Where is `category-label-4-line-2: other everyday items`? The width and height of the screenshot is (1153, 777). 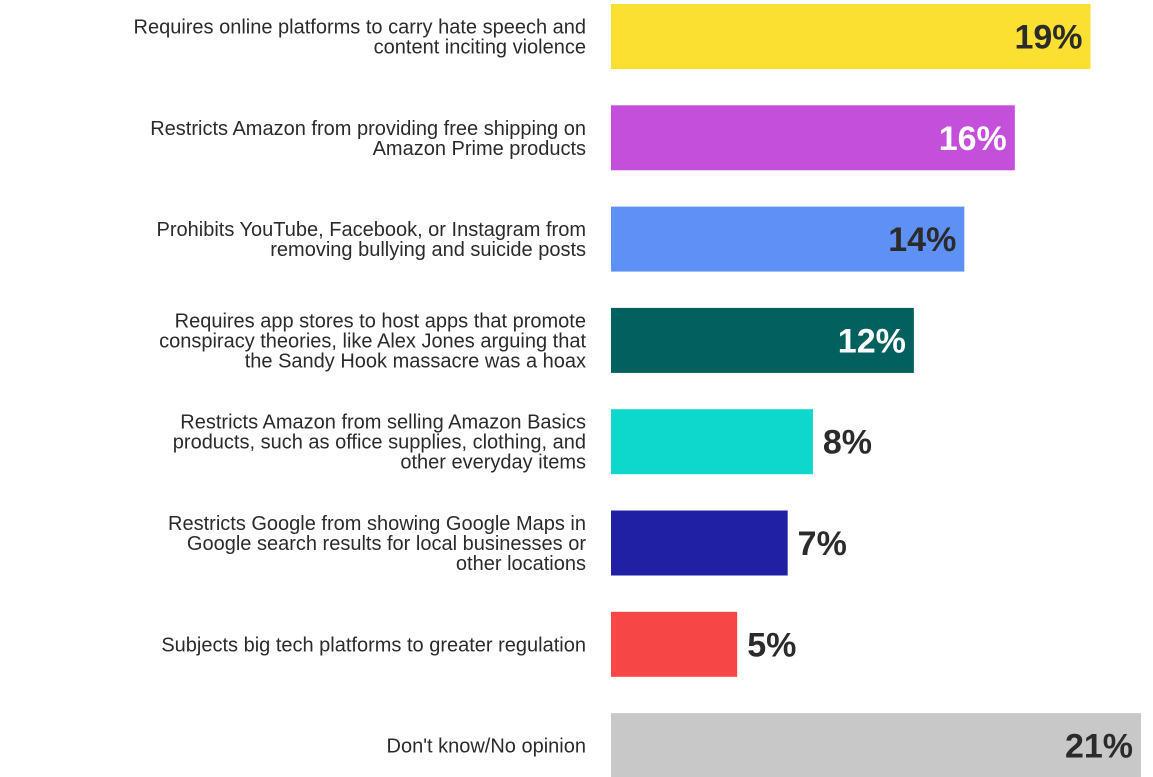 category-label-4-line-2: other everyday items is located at coordinates (493, 463).